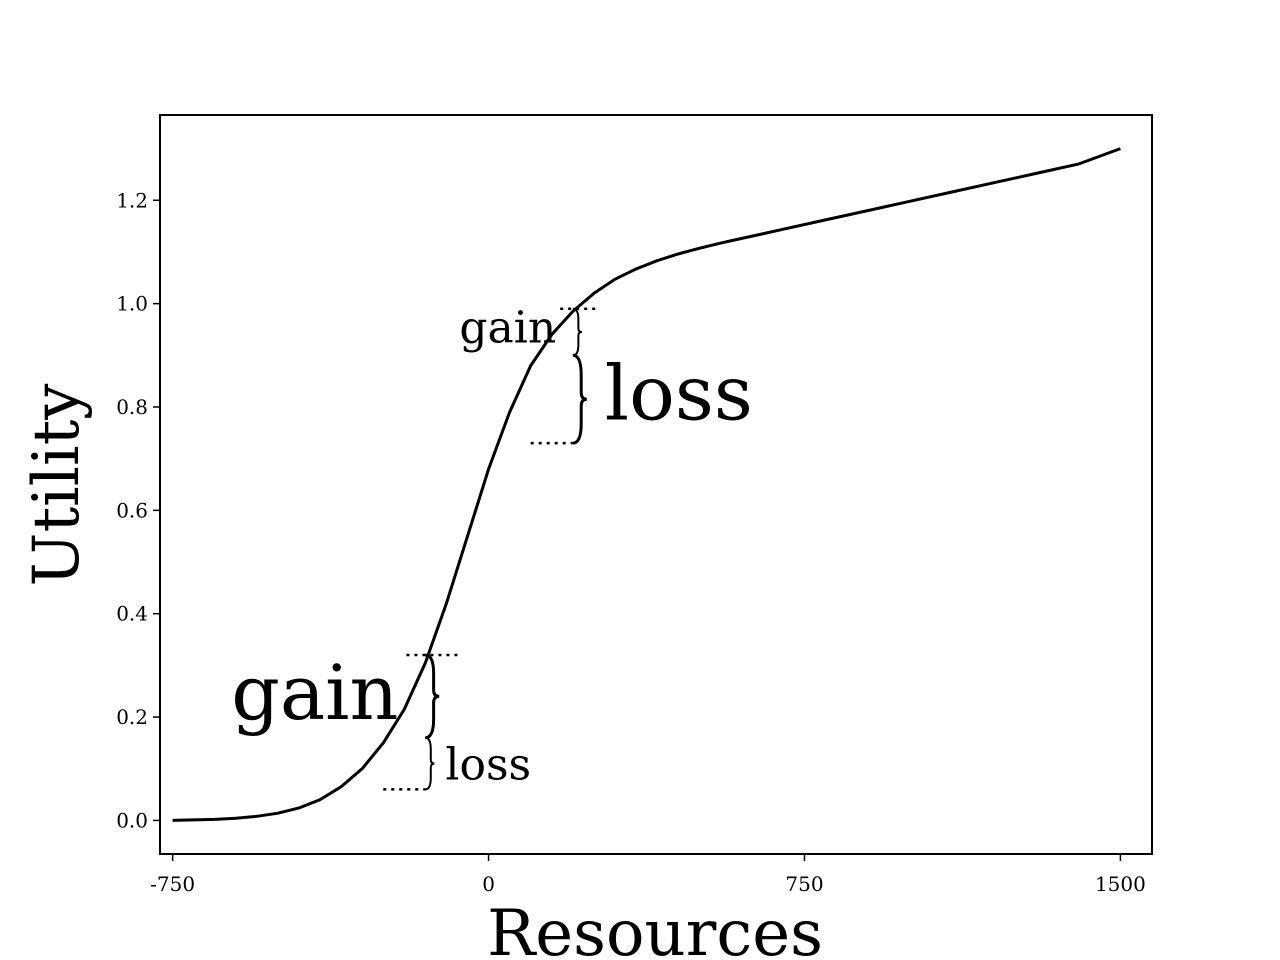 Image resolution: width=1280 pixels, height=960 pixels. Describe the element at coordinates (648, 875) in the screenshot. I see `x-axis-ticks: -750 0 750 1500` at that location.